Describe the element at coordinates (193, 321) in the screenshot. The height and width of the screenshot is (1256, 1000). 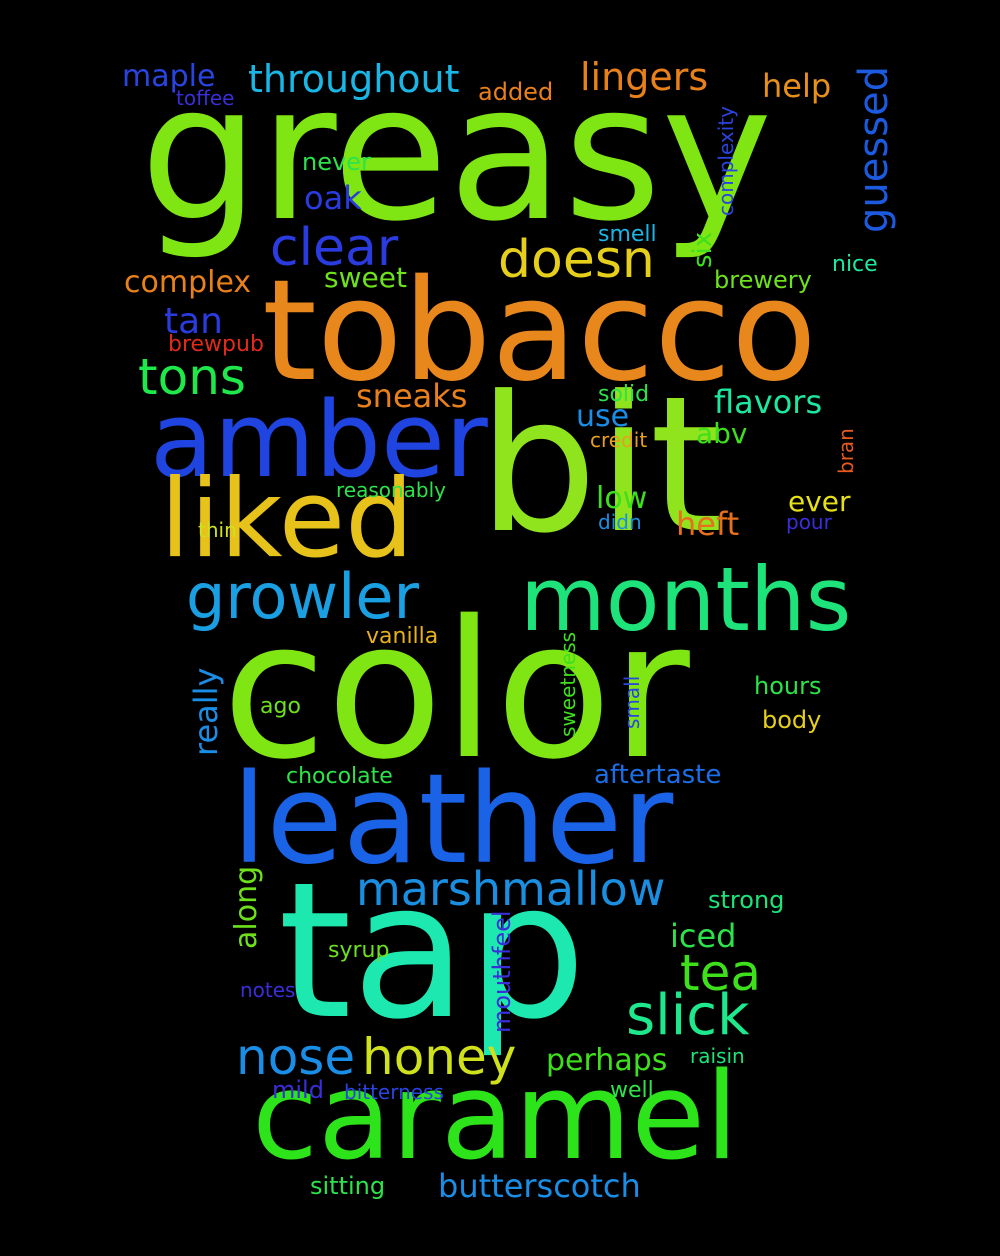
I see `word-tan: tan` at that location.